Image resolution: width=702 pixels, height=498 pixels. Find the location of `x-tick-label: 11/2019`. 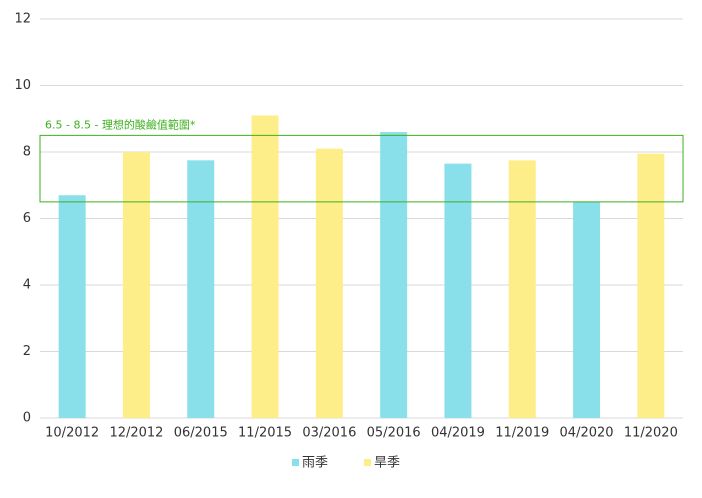

x-tick-label: 11/2019 is located at coordinates (522, 433).